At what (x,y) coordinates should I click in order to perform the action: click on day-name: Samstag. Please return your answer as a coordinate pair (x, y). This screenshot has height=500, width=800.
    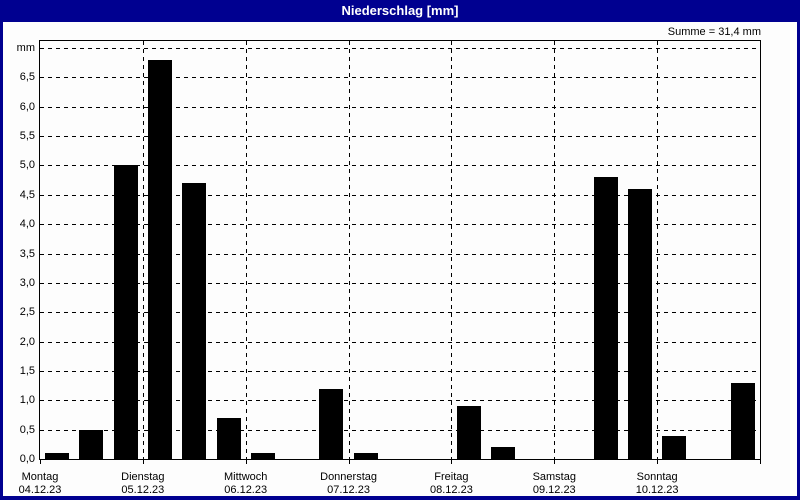
    Looking at the image, I should click on (554, 477).